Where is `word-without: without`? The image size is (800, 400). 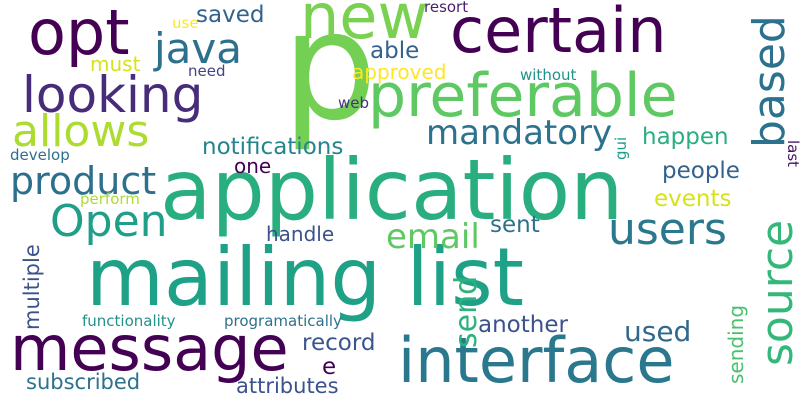
word-without: without is located at coordinates (548, 75).